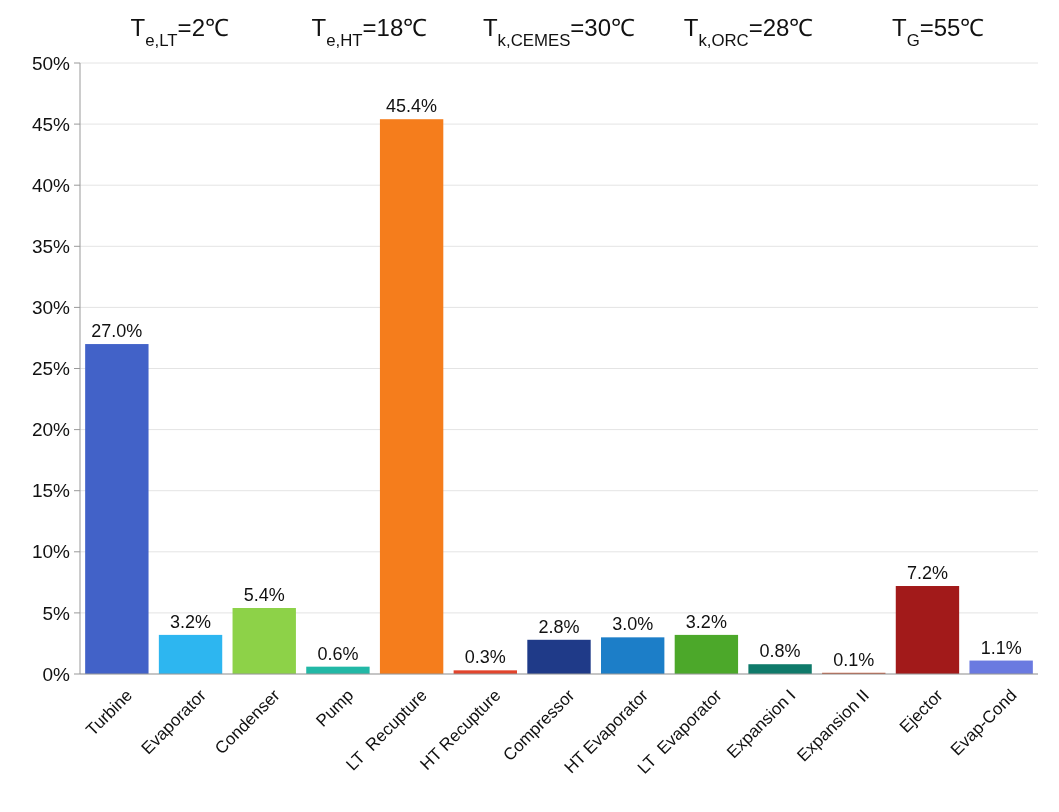 Image resolution: width=1059 pixels, height=812 pixels. Describe the element at coordinates (369, 32) in the screenshot. I see `text: T$_{e,HT}$=18℃` at that location.